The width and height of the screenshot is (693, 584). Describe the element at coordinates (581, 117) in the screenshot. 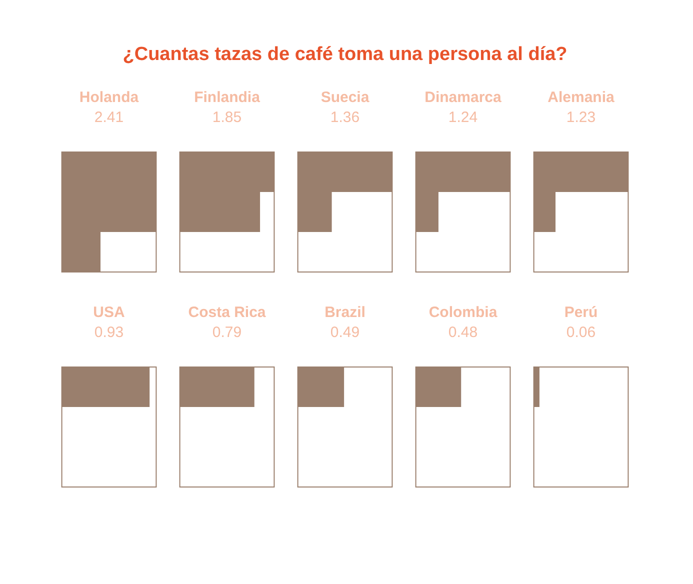

I see `data-label: 1.23` at that location.